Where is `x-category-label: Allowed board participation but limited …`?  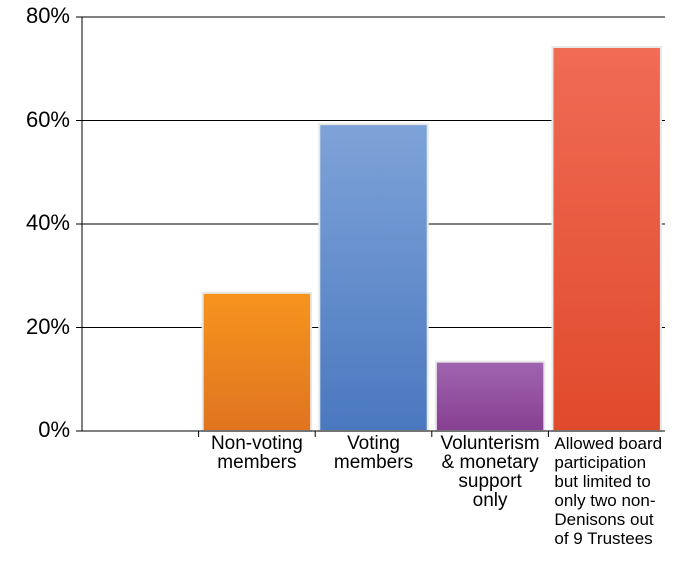 x-category-label: Allowed board participation but limited … is located at coordinates (608, 491).